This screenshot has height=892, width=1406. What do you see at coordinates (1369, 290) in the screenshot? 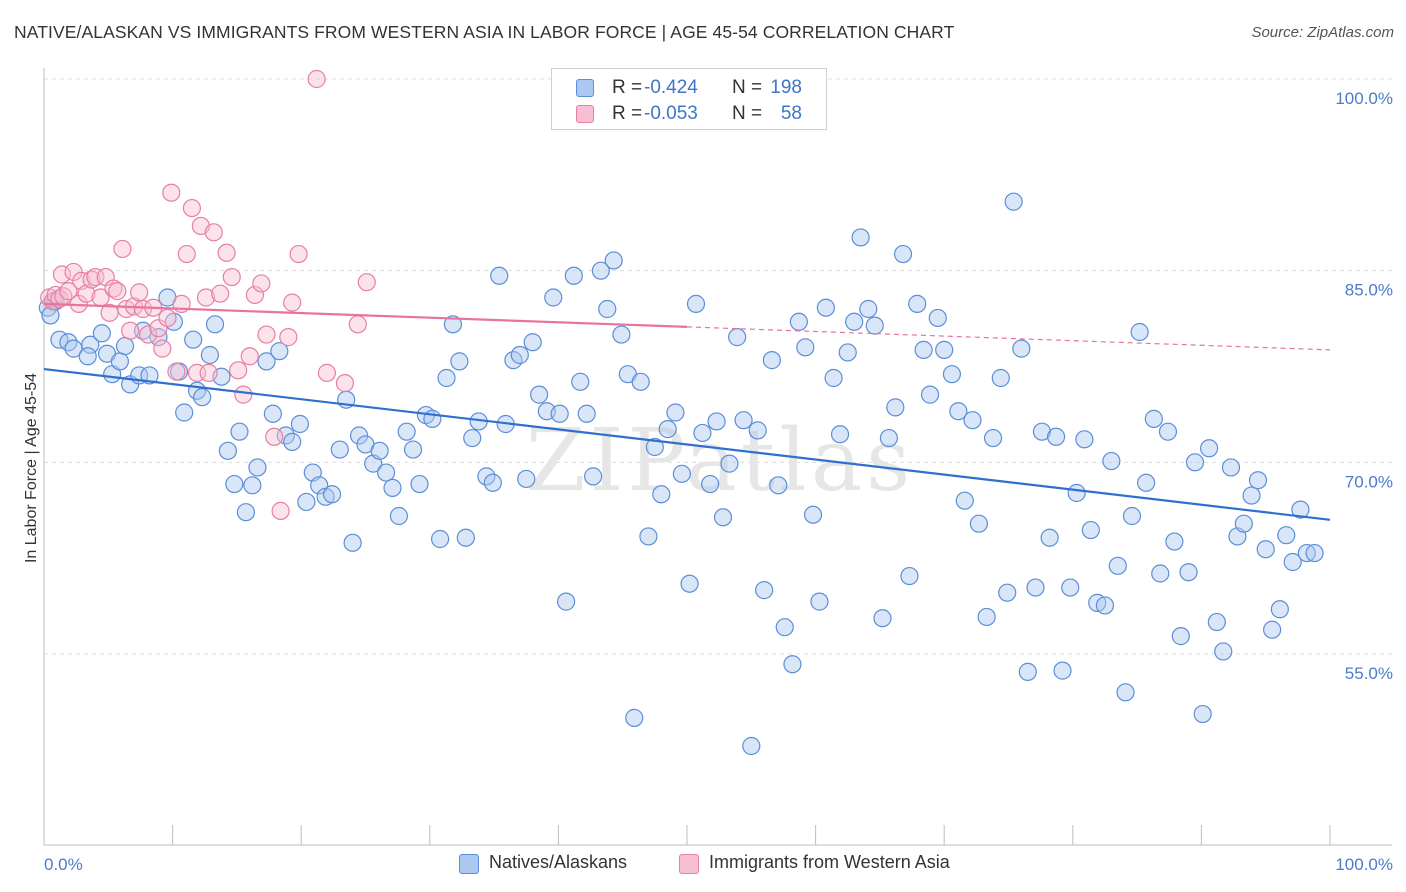
I see `y-tick-label: 85.0%` at bounding box center [1369, 290].